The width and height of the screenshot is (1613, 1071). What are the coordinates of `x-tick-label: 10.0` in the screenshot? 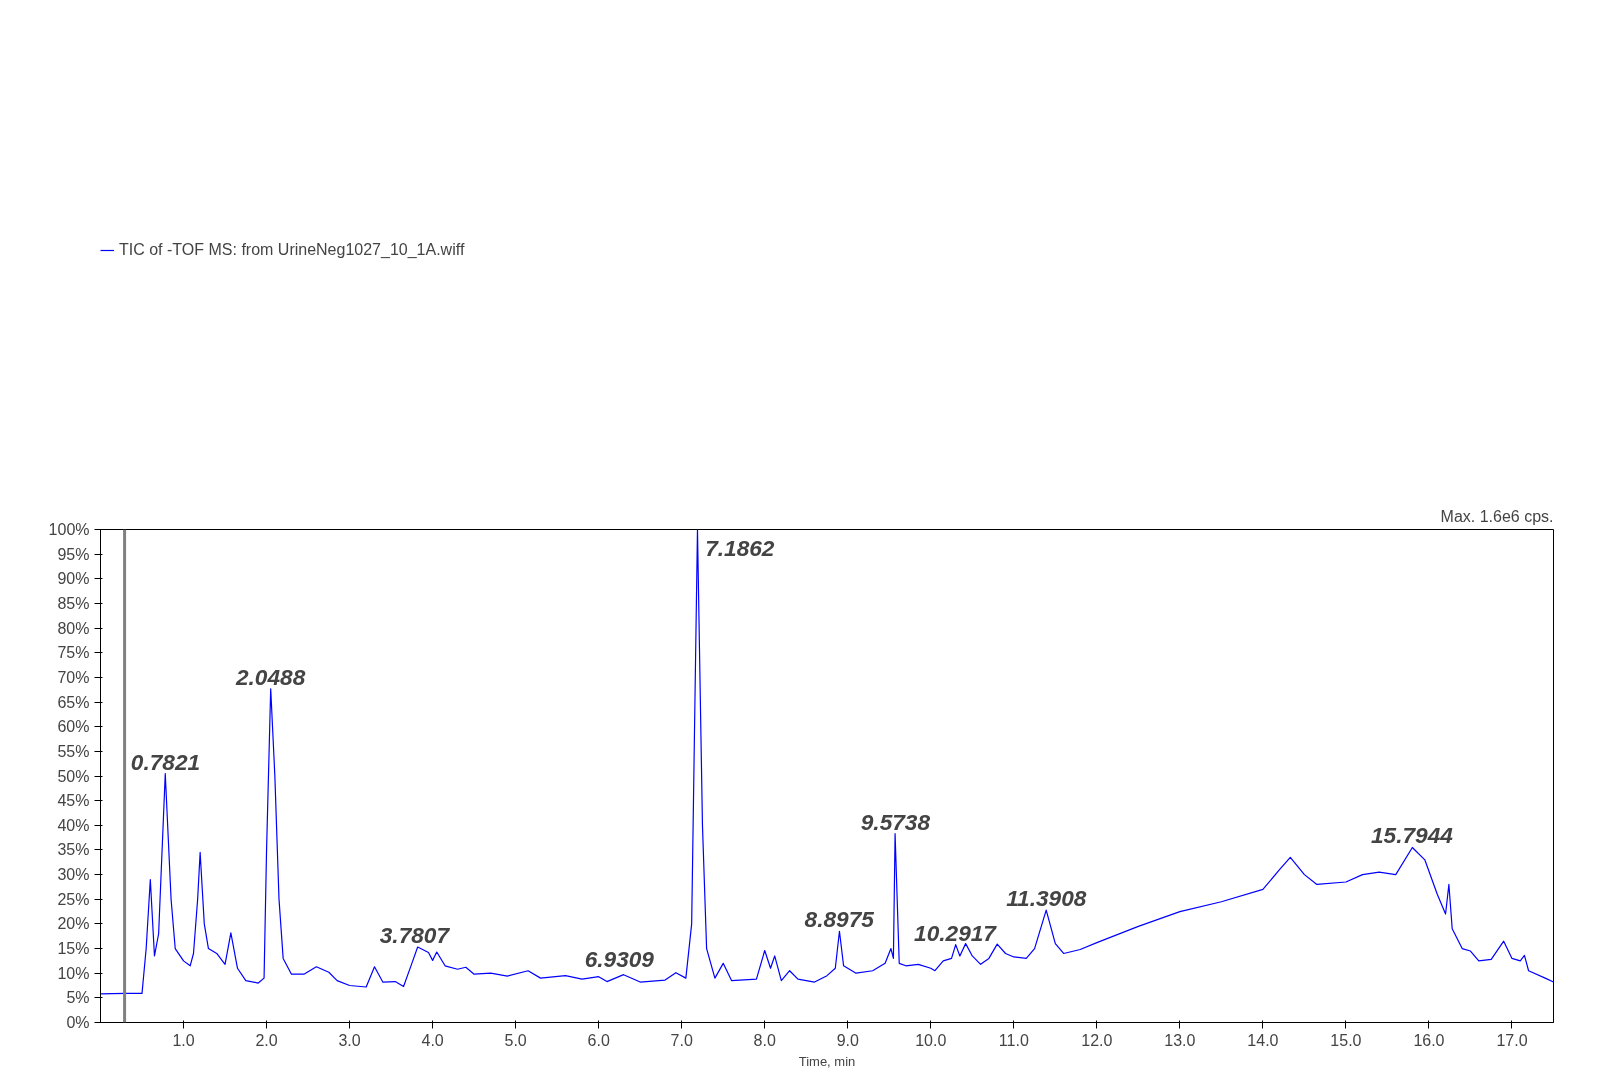 It's located at (931, 1040).